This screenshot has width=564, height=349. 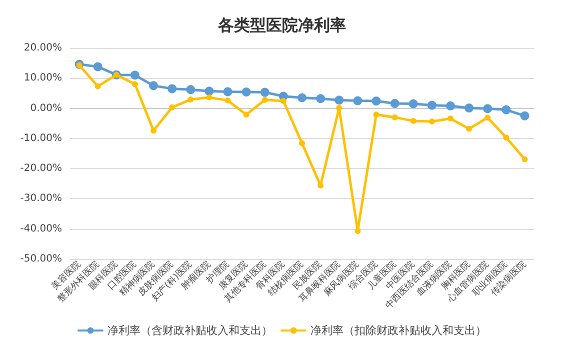 What do you see at coordinates (41, 198) in the screenshot?
I see `y-tick-label: -30.00%` at bounding box center [41, 198].